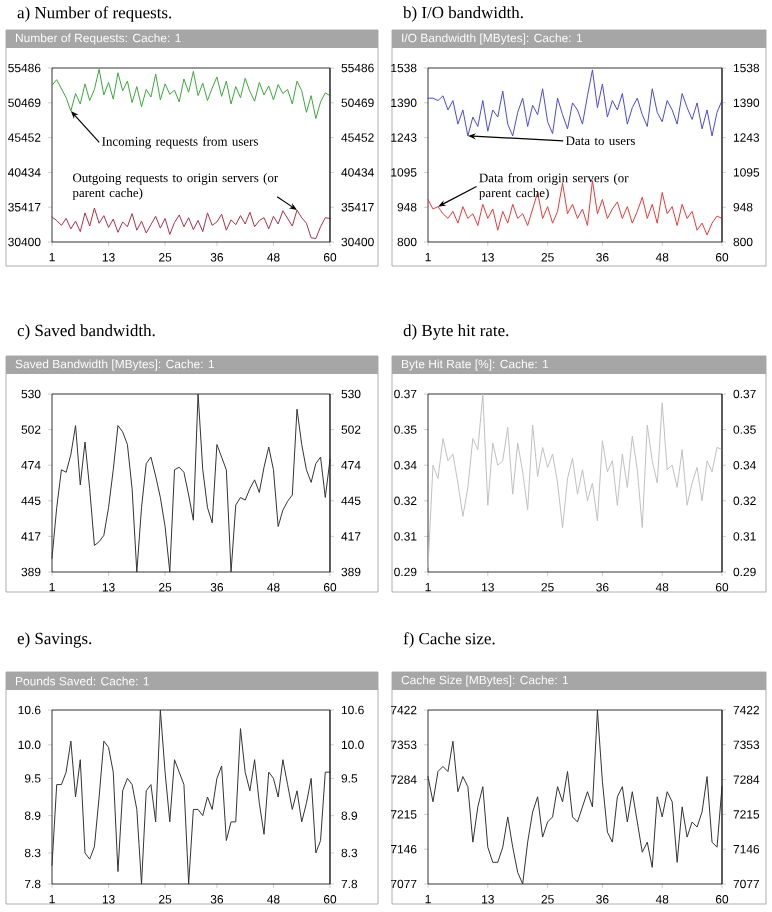  What do you see at coordinates (449, 640) in the screenshot?
I see `chart-title: f) Cache size.` at bounding box center [449, 640].